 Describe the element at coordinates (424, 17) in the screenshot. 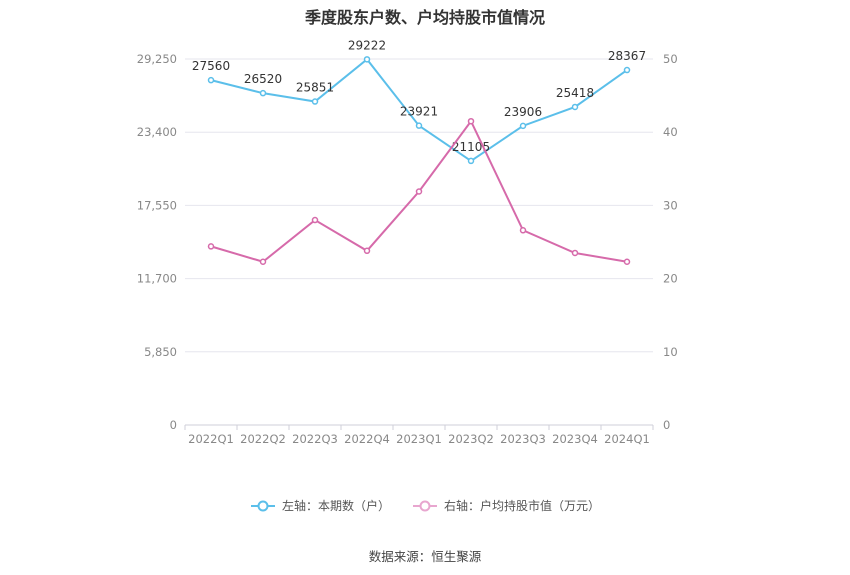

I see `chart-title: 季度股东户数、户均持股市值情况` at that location.